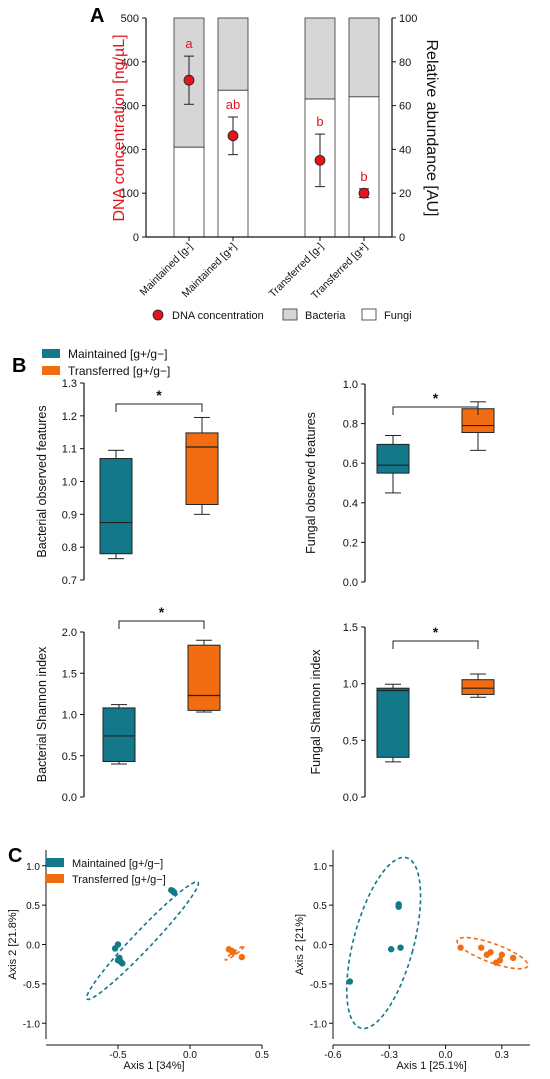 Image resolution: width=550 pixels, height=1079 pixels. What do you see at coordinates (502, 1055) in the screenshot?
I see `x-tick-label: 0.3` at bounding box center [502, 1055].